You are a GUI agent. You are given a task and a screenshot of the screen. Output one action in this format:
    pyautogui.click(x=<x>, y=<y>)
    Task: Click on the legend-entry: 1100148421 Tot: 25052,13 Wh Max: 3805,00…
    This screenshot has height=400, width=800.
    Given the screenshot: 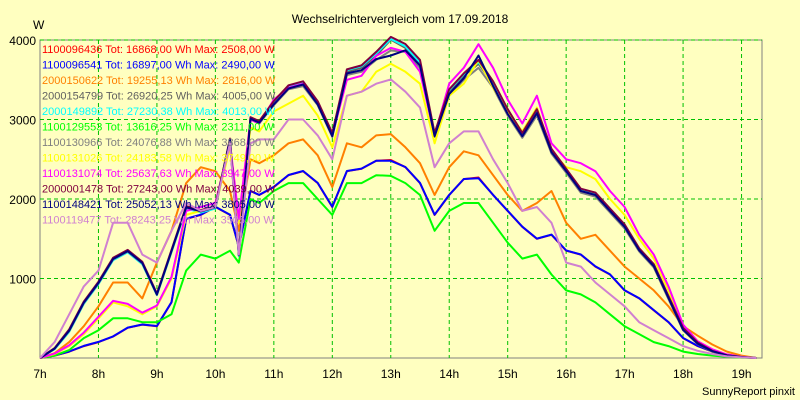 What is the action you would take?
    pyautogui.click(x=158, y=205)
    